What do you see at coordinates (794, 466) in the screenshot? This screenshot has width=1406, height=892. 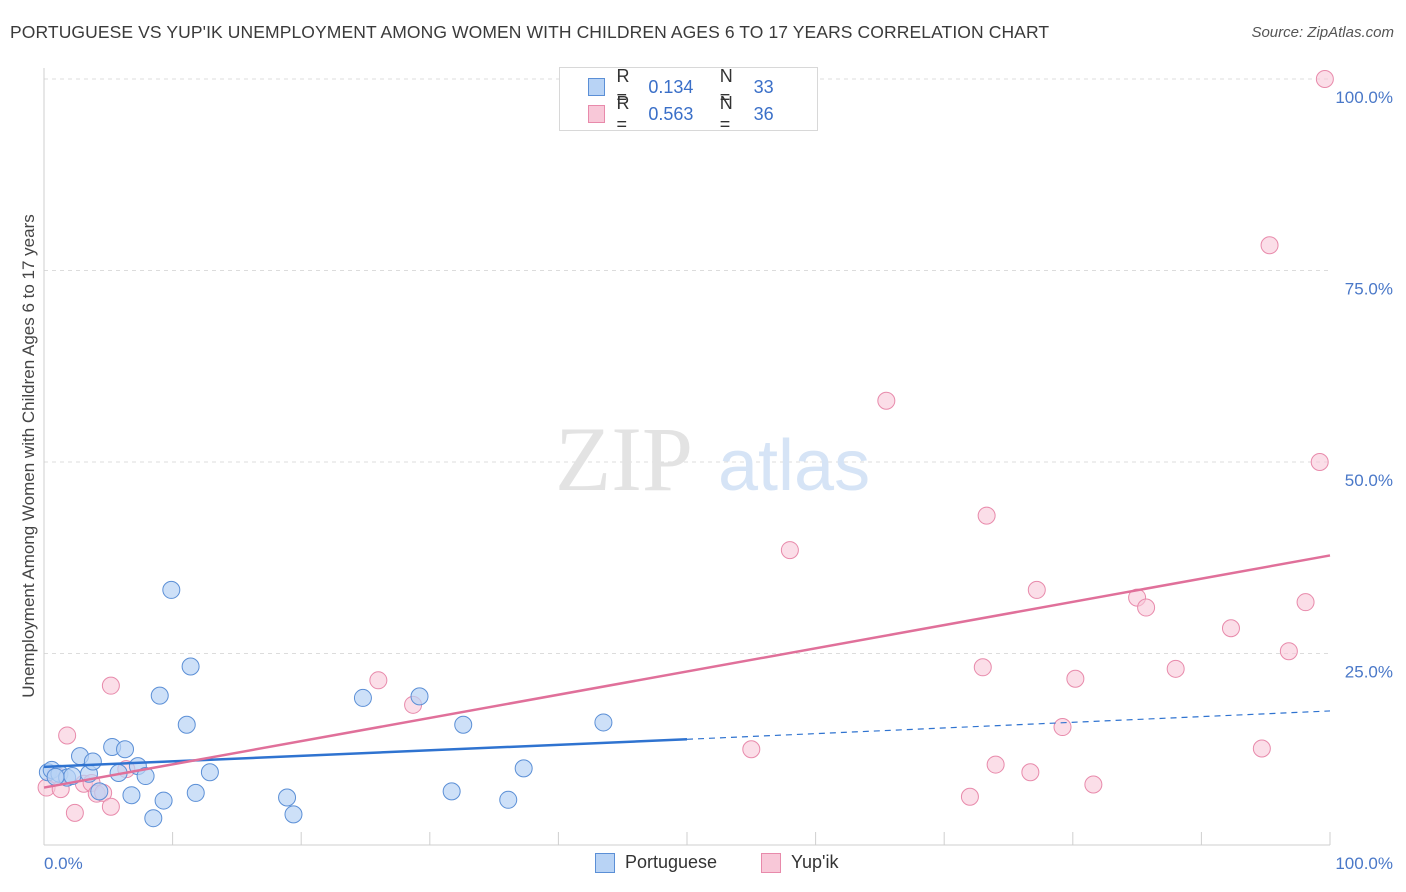 I see `watermark-atlas: atlas` at bounding box center [794, 466].